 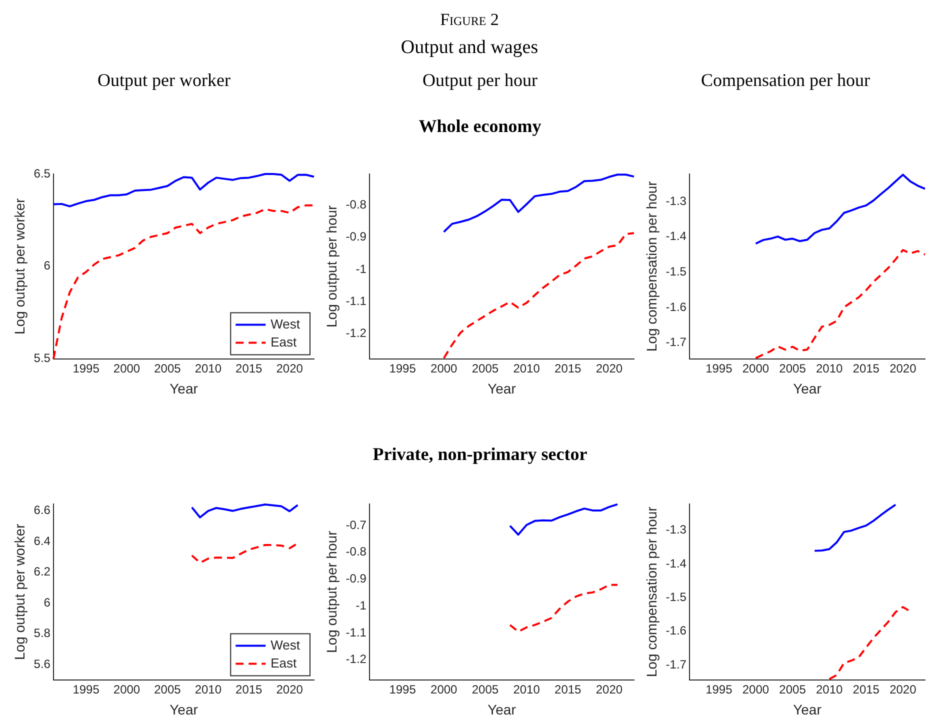 I want to click on y-tick-label: 5.6, so click(x=42, y=663).